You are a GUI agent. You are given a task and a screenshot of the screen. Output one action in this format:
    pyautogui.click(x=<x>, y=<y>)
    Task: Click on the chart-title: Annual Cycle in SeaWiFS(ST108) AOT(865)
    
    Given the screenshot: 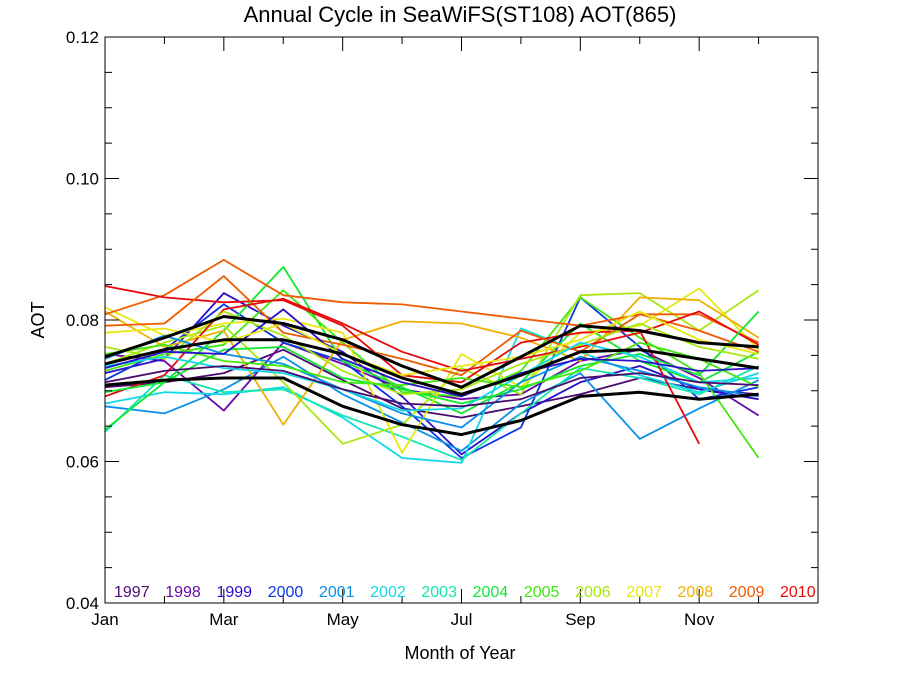 What is the action you would take?
    pyautogui.click(x=460, y=14)
    